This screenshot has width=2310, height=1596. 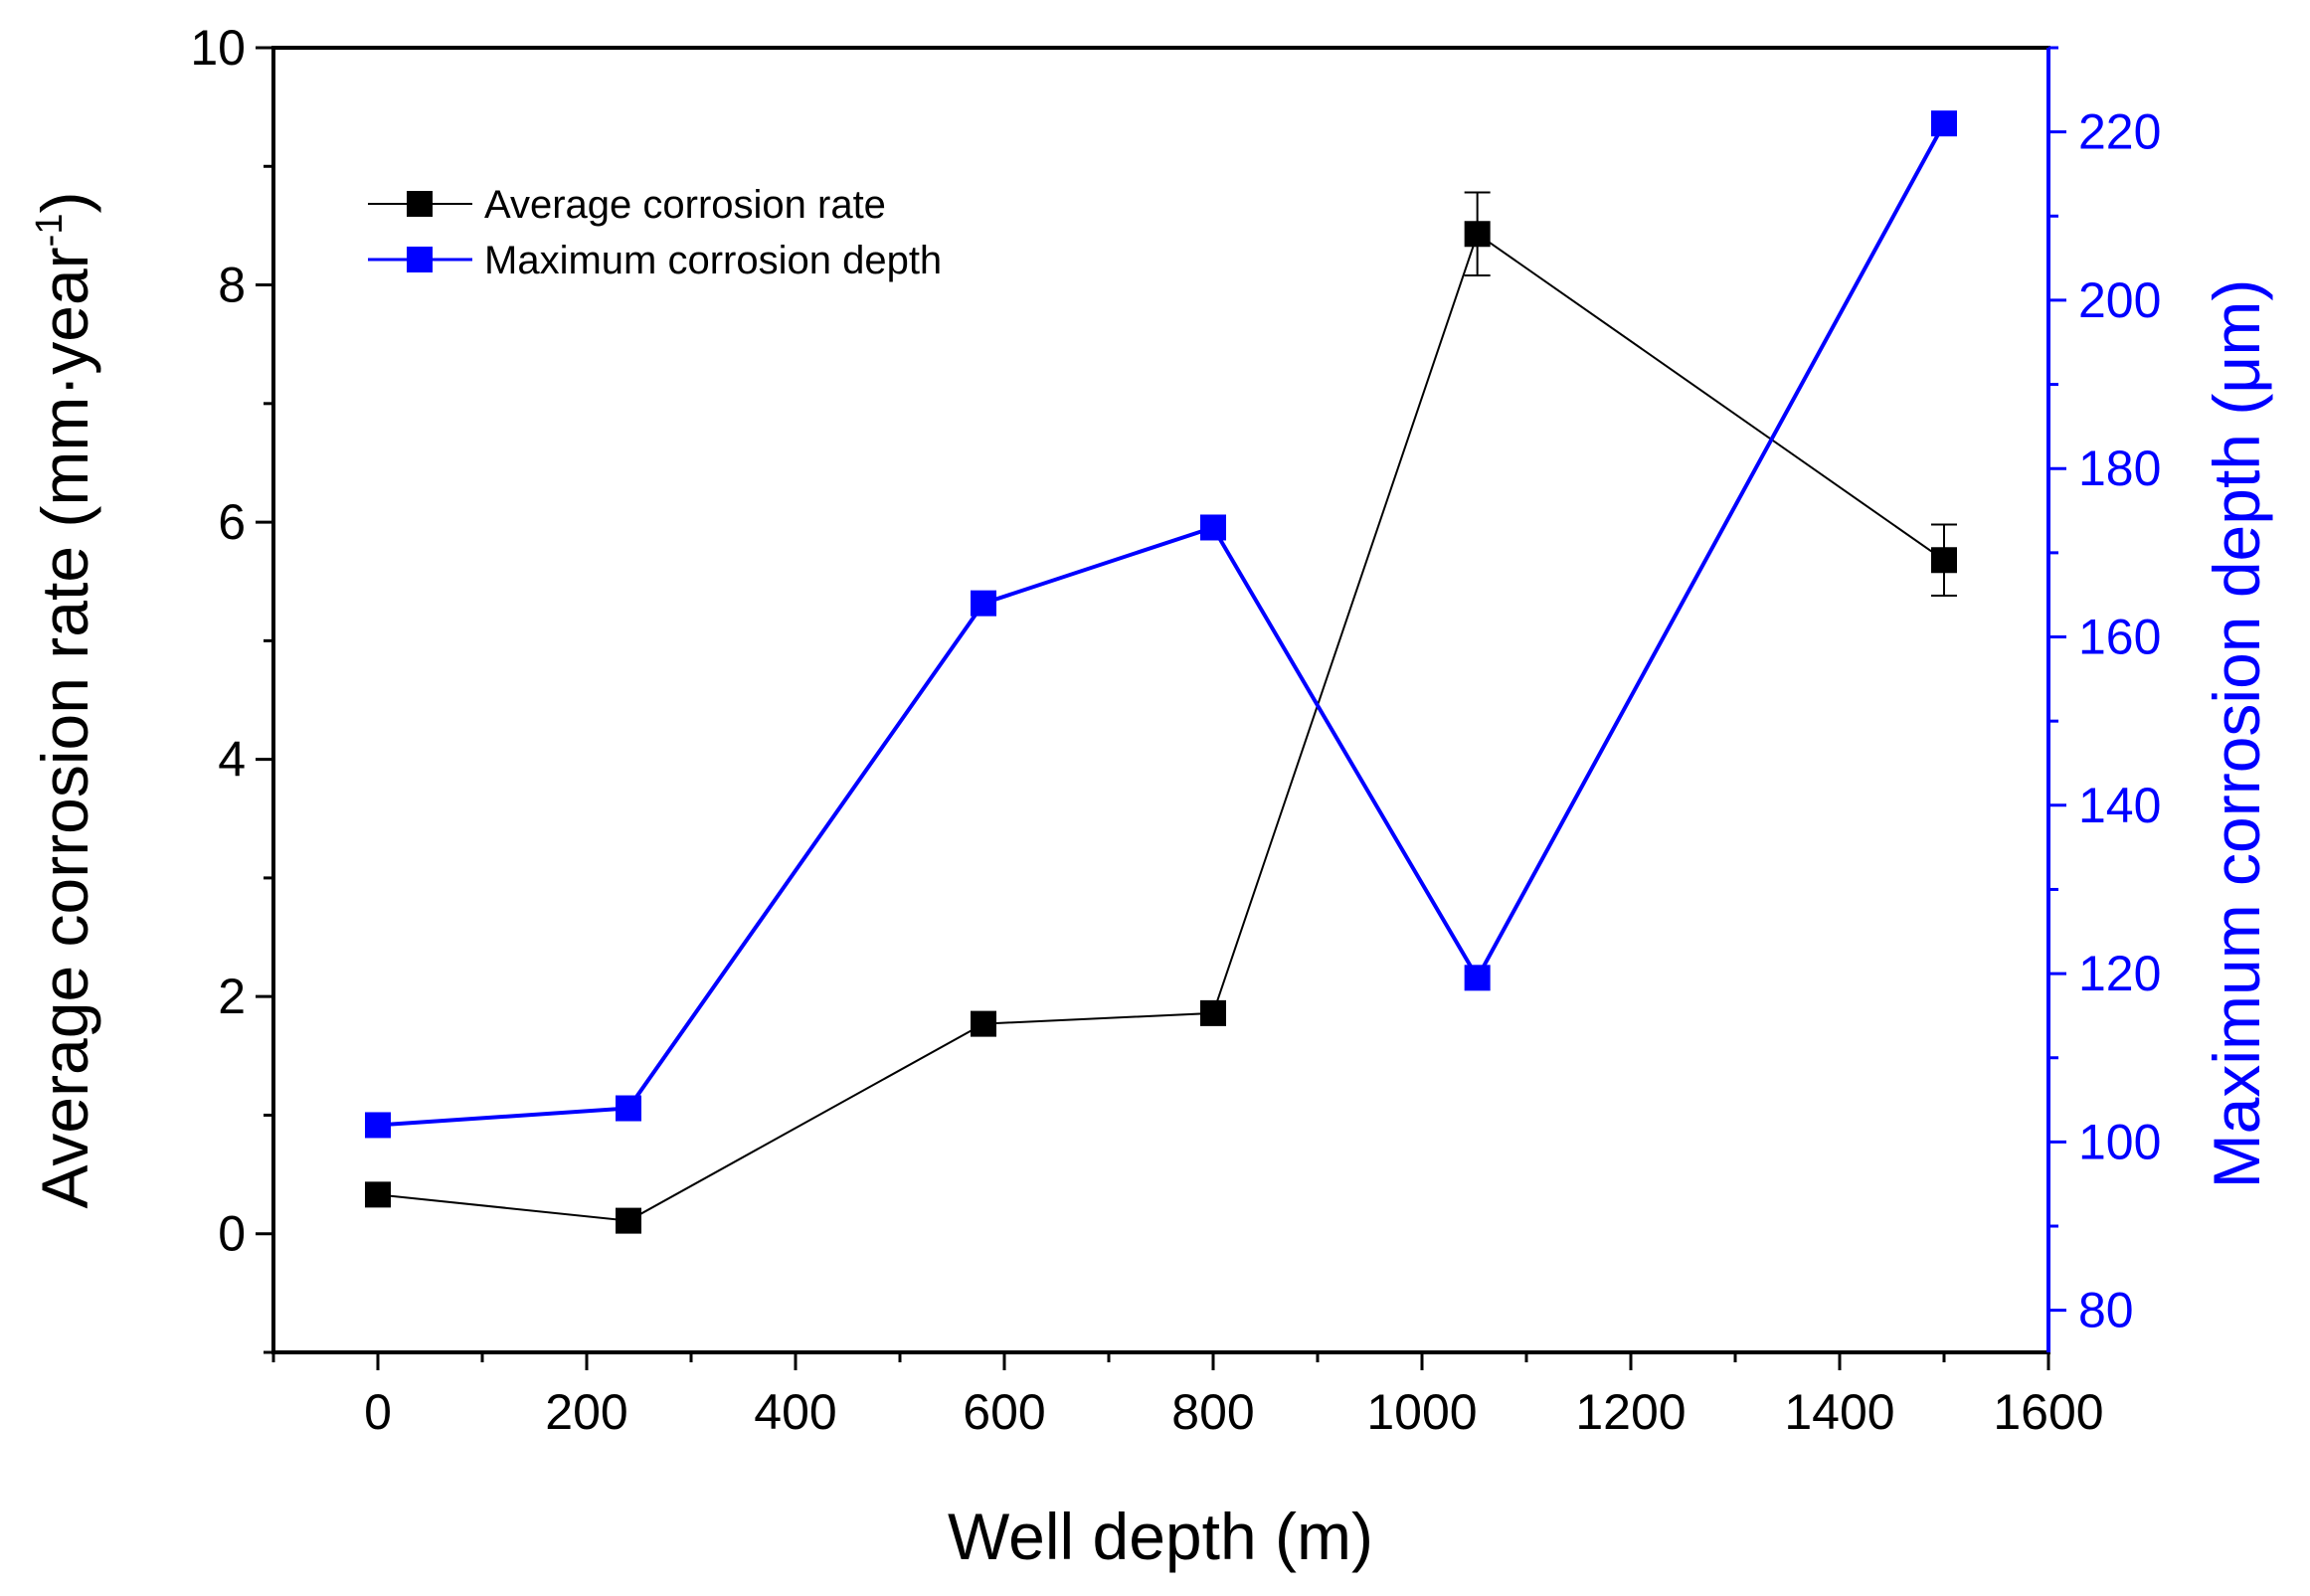 What do you see at coordinates (586, 1412) in the screenshot?
I see `x-tick-label: 200` at bounding box center [586, 1412].